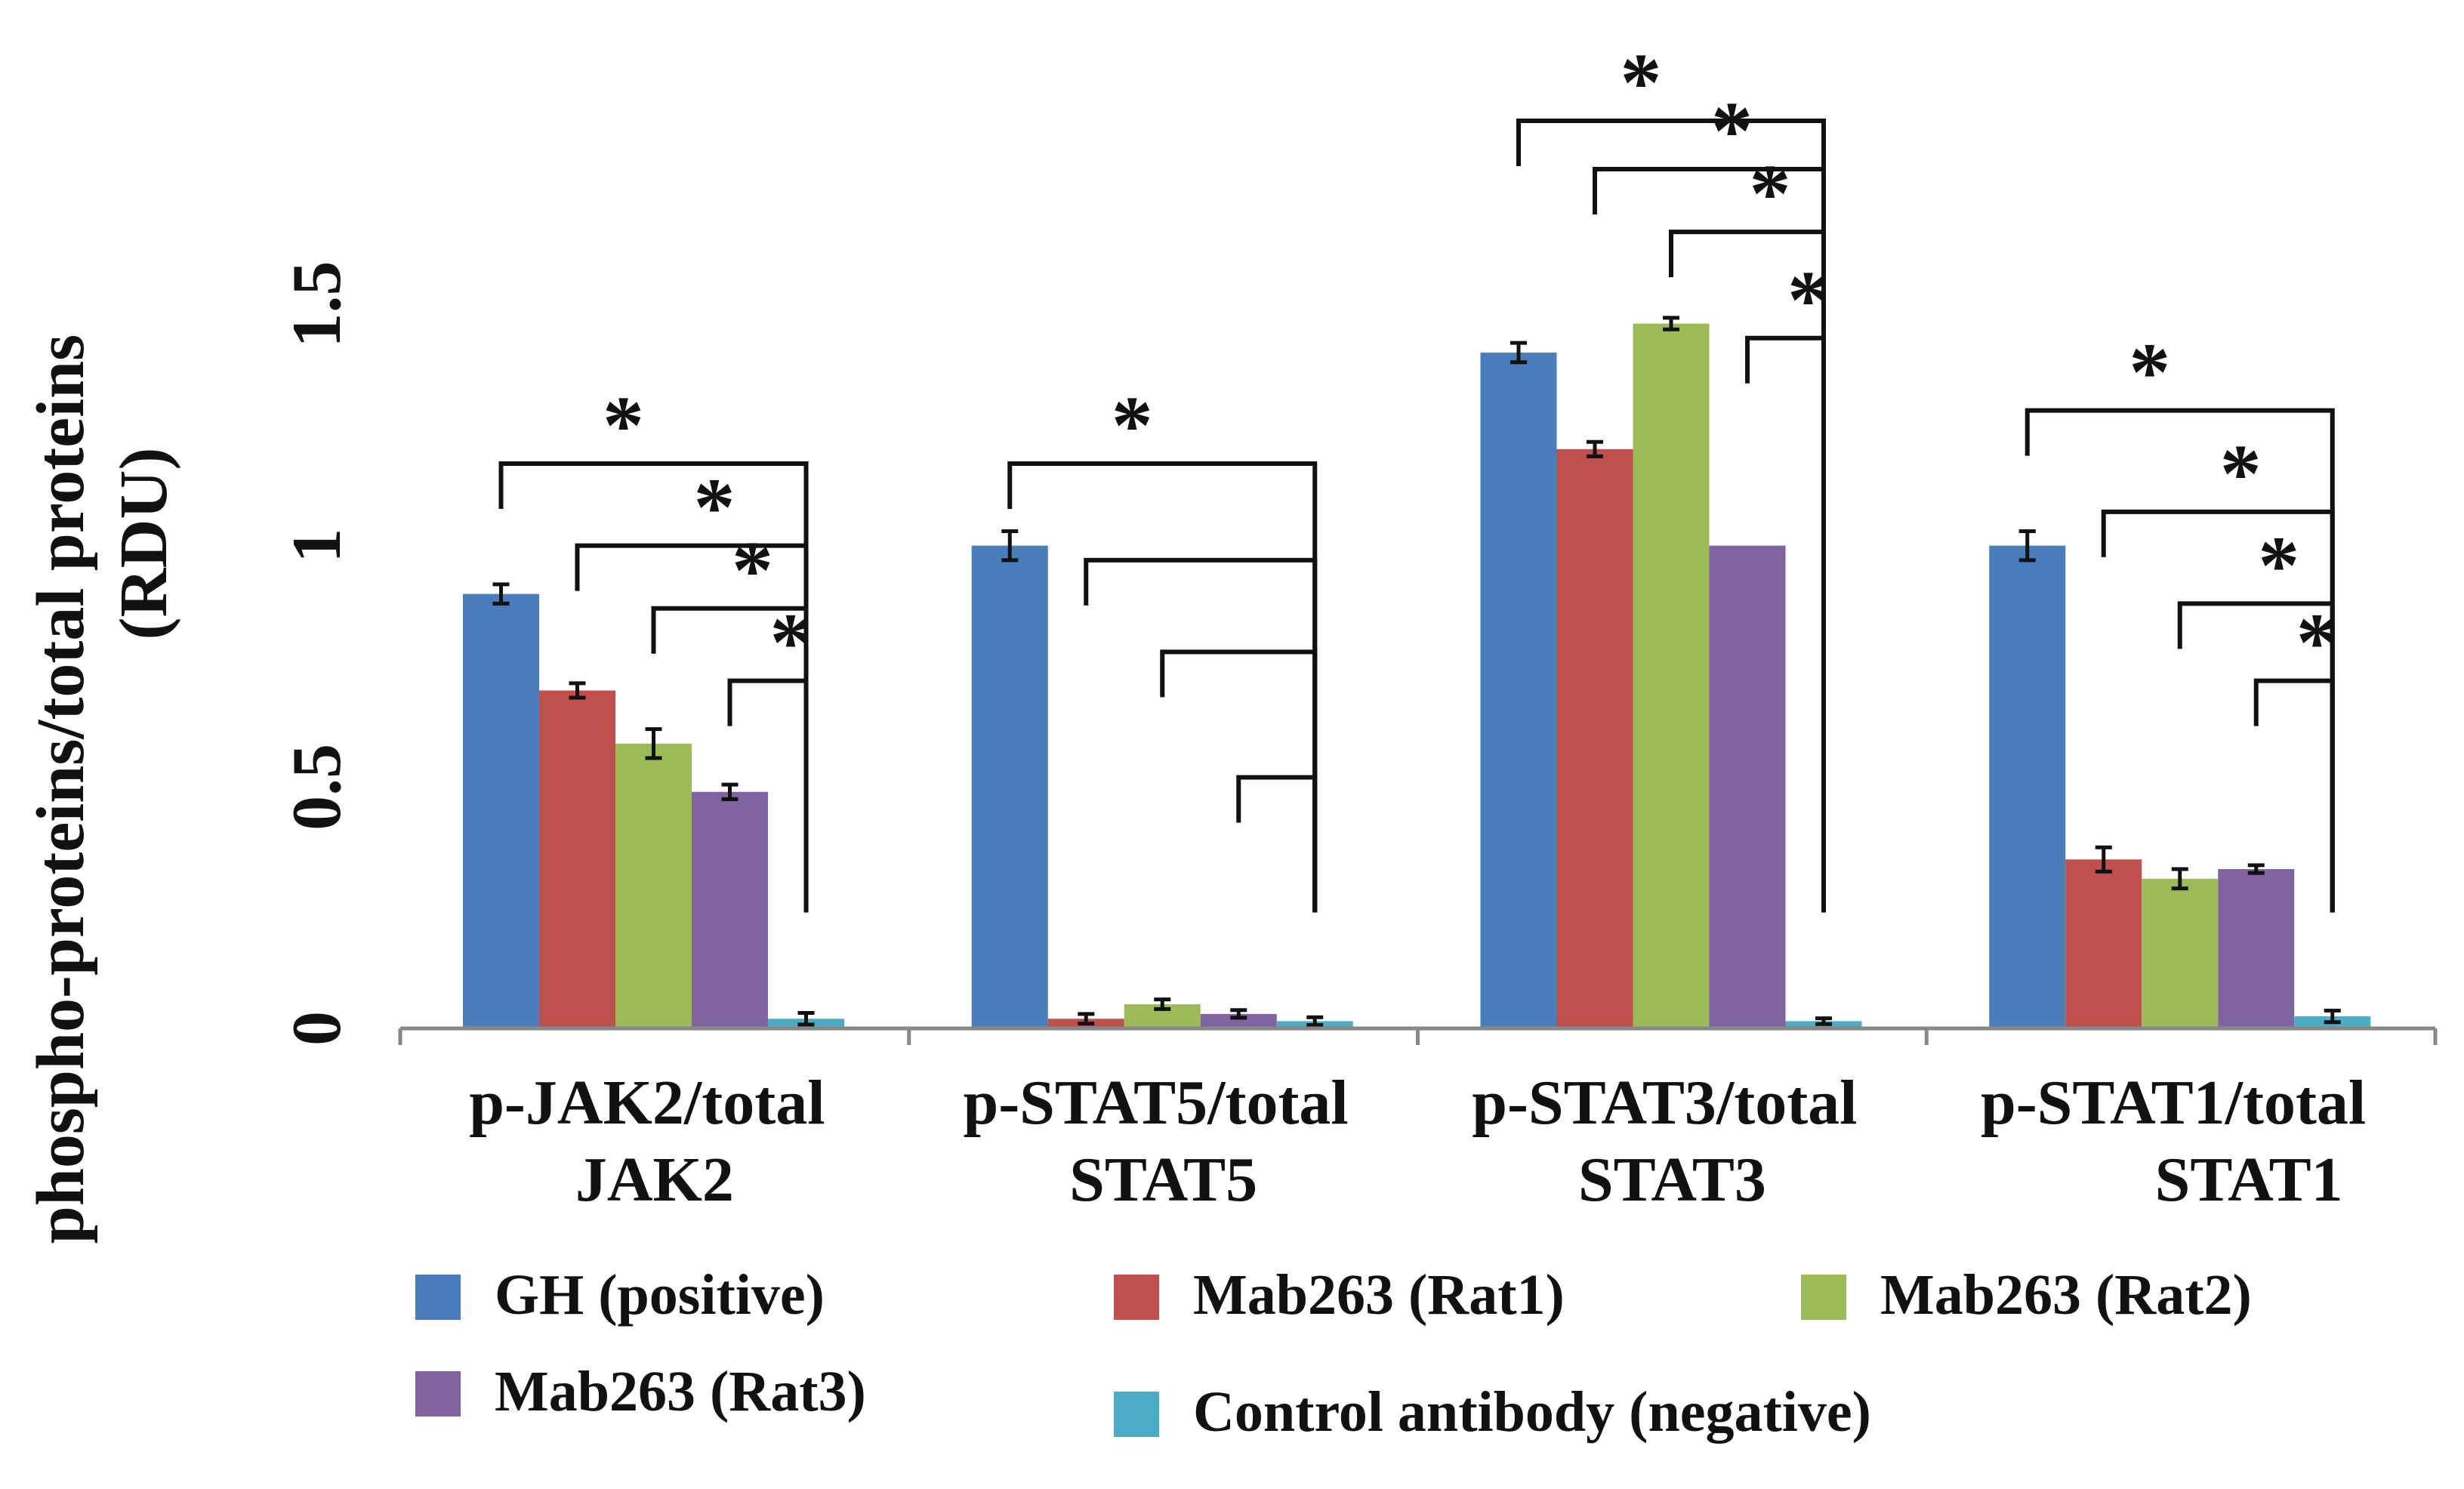 This screenshot has height=1489, width=2464. I want to click on category-label-2-line-2: STAT5, so click(1163, 1180).